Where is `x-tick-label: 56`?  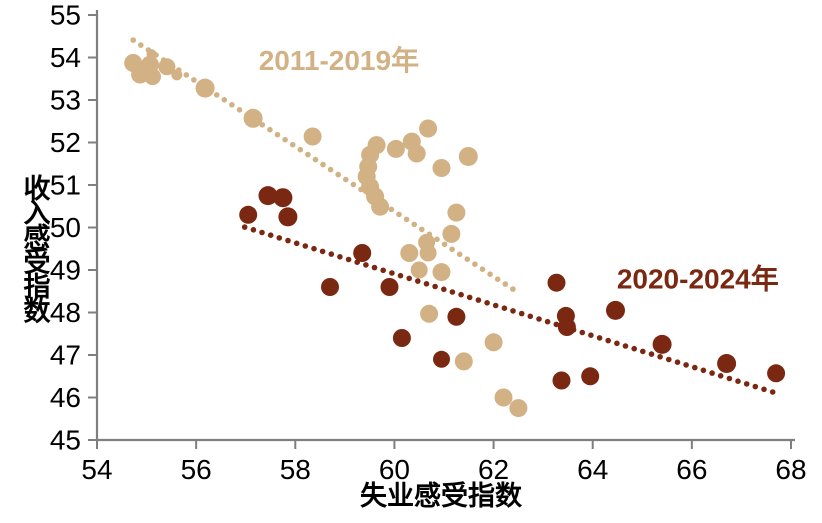 x-tick-label: 56 is located at coordinates (196, 469).